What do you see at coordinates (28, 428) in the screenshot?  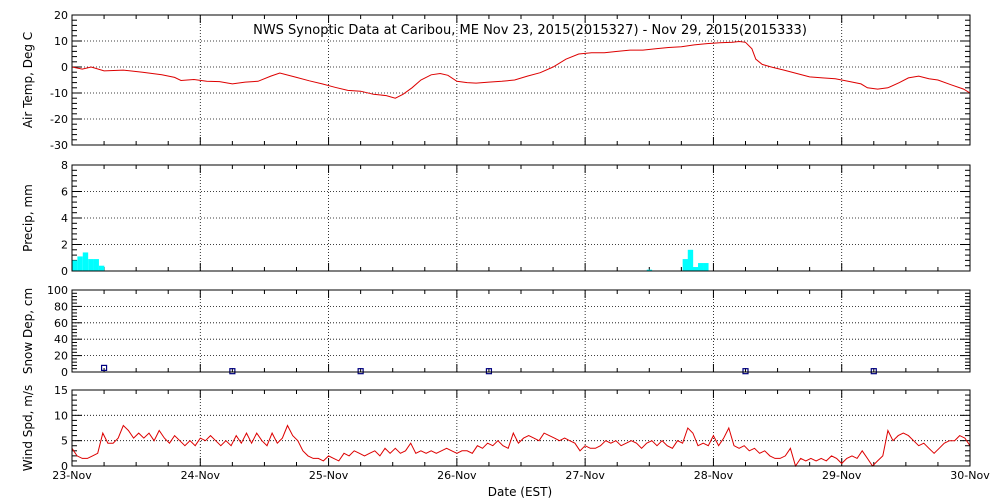 I see `y-axis-label: Wind Spd, m/s` at bounding box center [28, 428].